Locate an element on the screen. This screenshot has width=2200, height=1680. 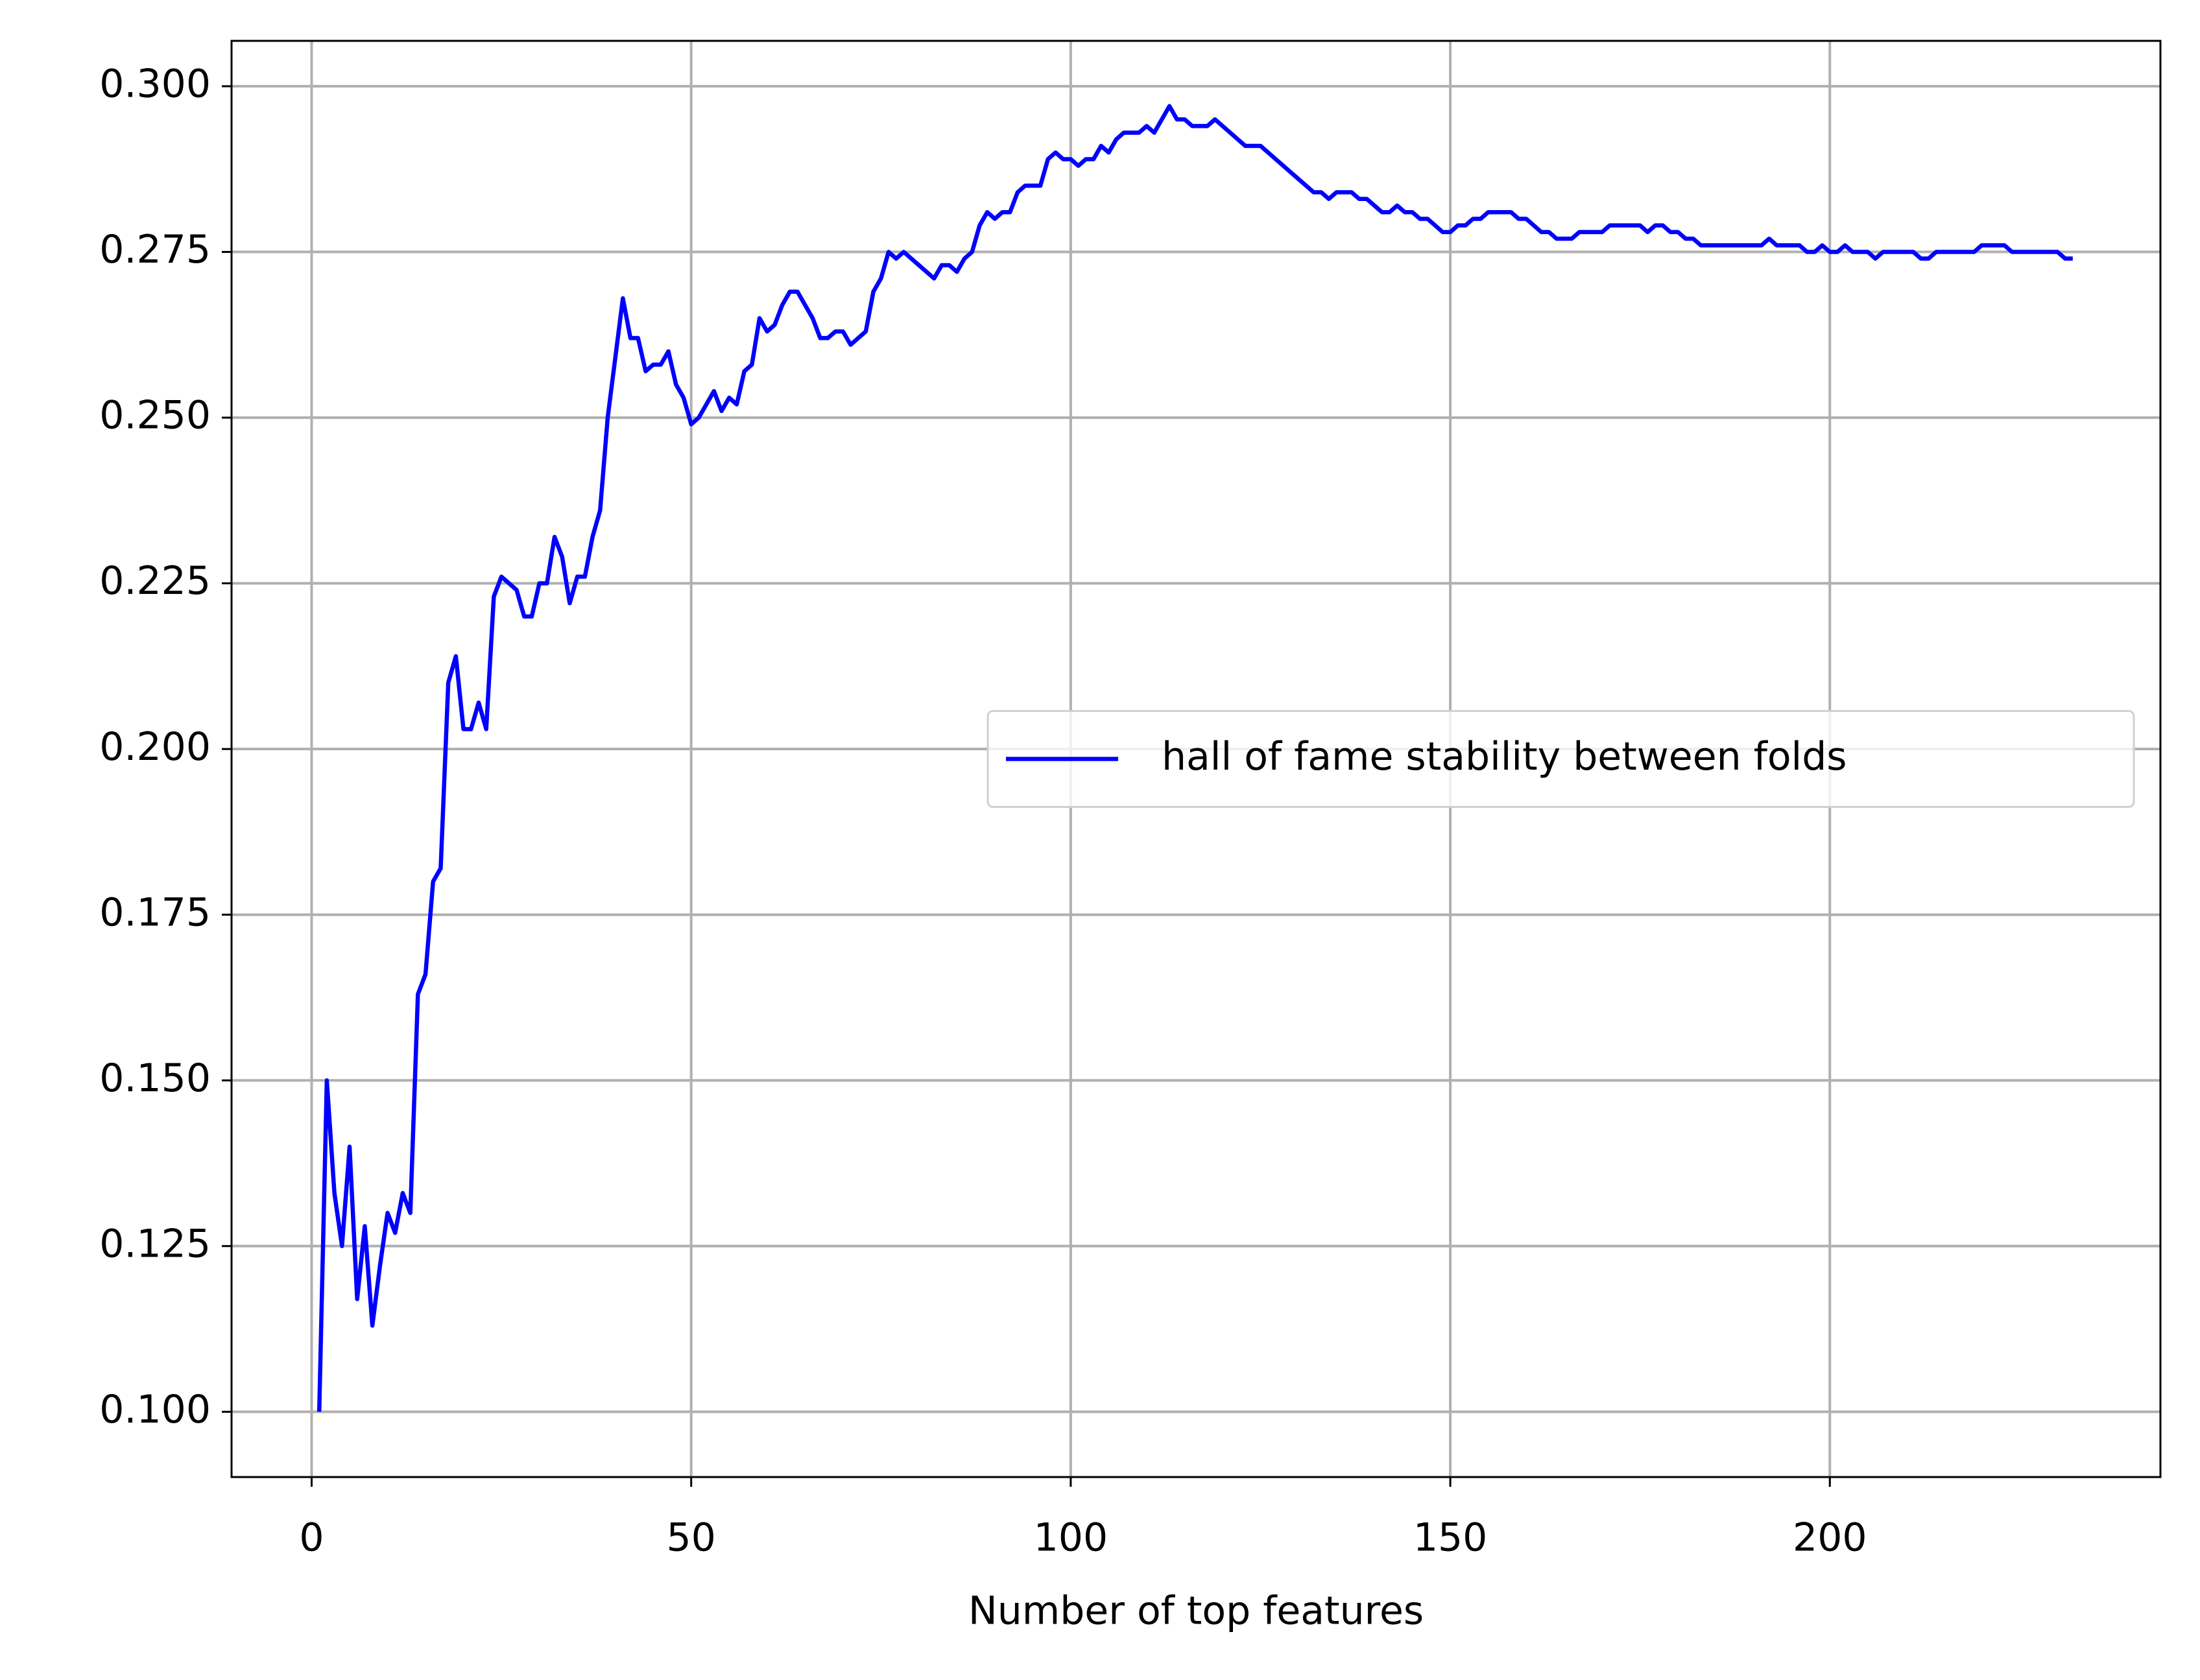
x-tick-label: 200 is located at coordinates (1830, 1538).